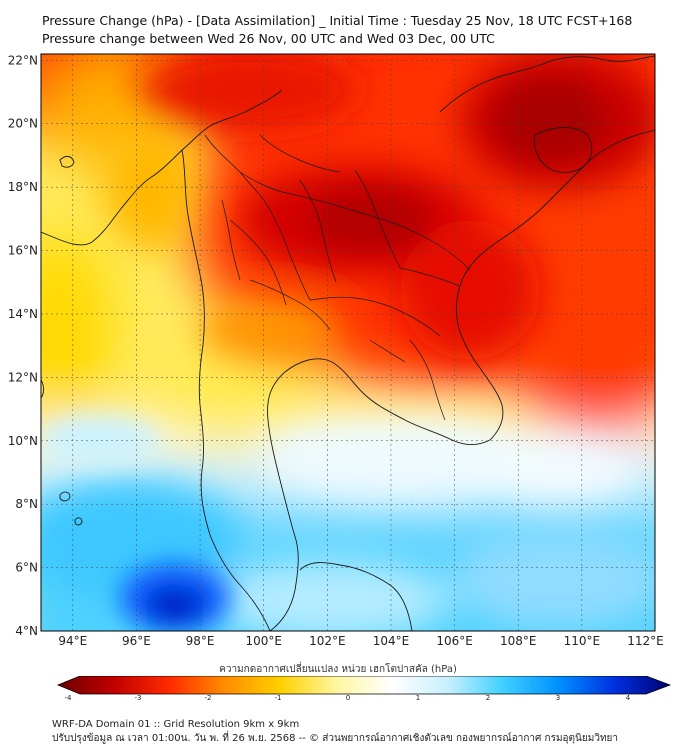  Describe the element at coordinates (72, 641) in the screenshot. I see `lon-tick-label: 94°E` at that location.